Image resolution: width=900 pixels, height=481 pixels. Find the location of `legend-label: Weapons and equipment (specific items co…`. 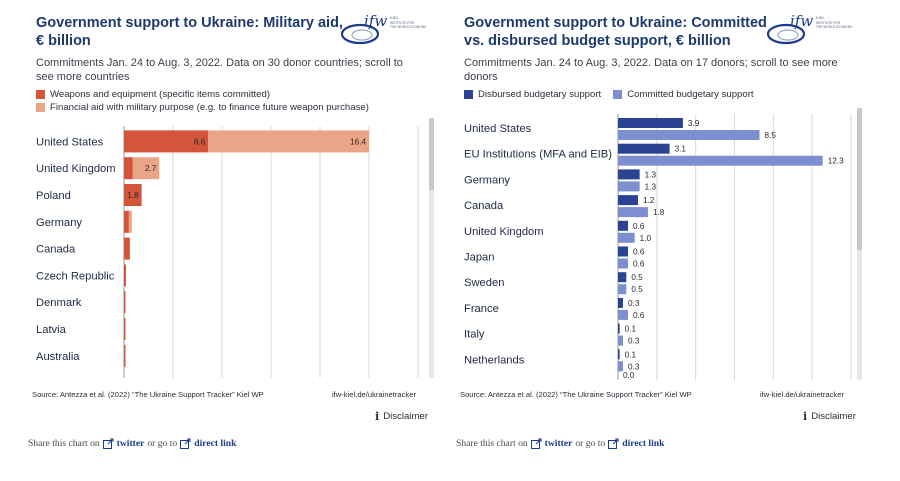

legend-label: Weapons and equipment (specific items co… is located at coordinates (160, 94).